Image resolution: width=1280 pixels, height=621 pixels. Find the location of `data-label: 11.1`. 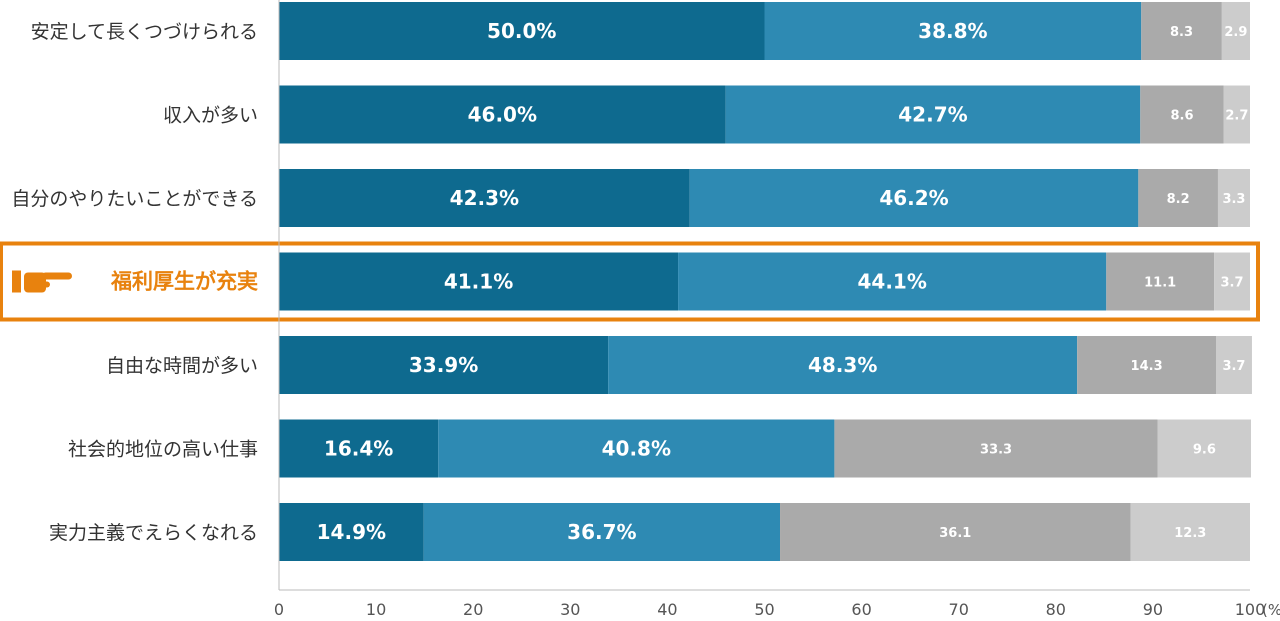

data-label: 11.1 is located at coordinates (1160, 283).